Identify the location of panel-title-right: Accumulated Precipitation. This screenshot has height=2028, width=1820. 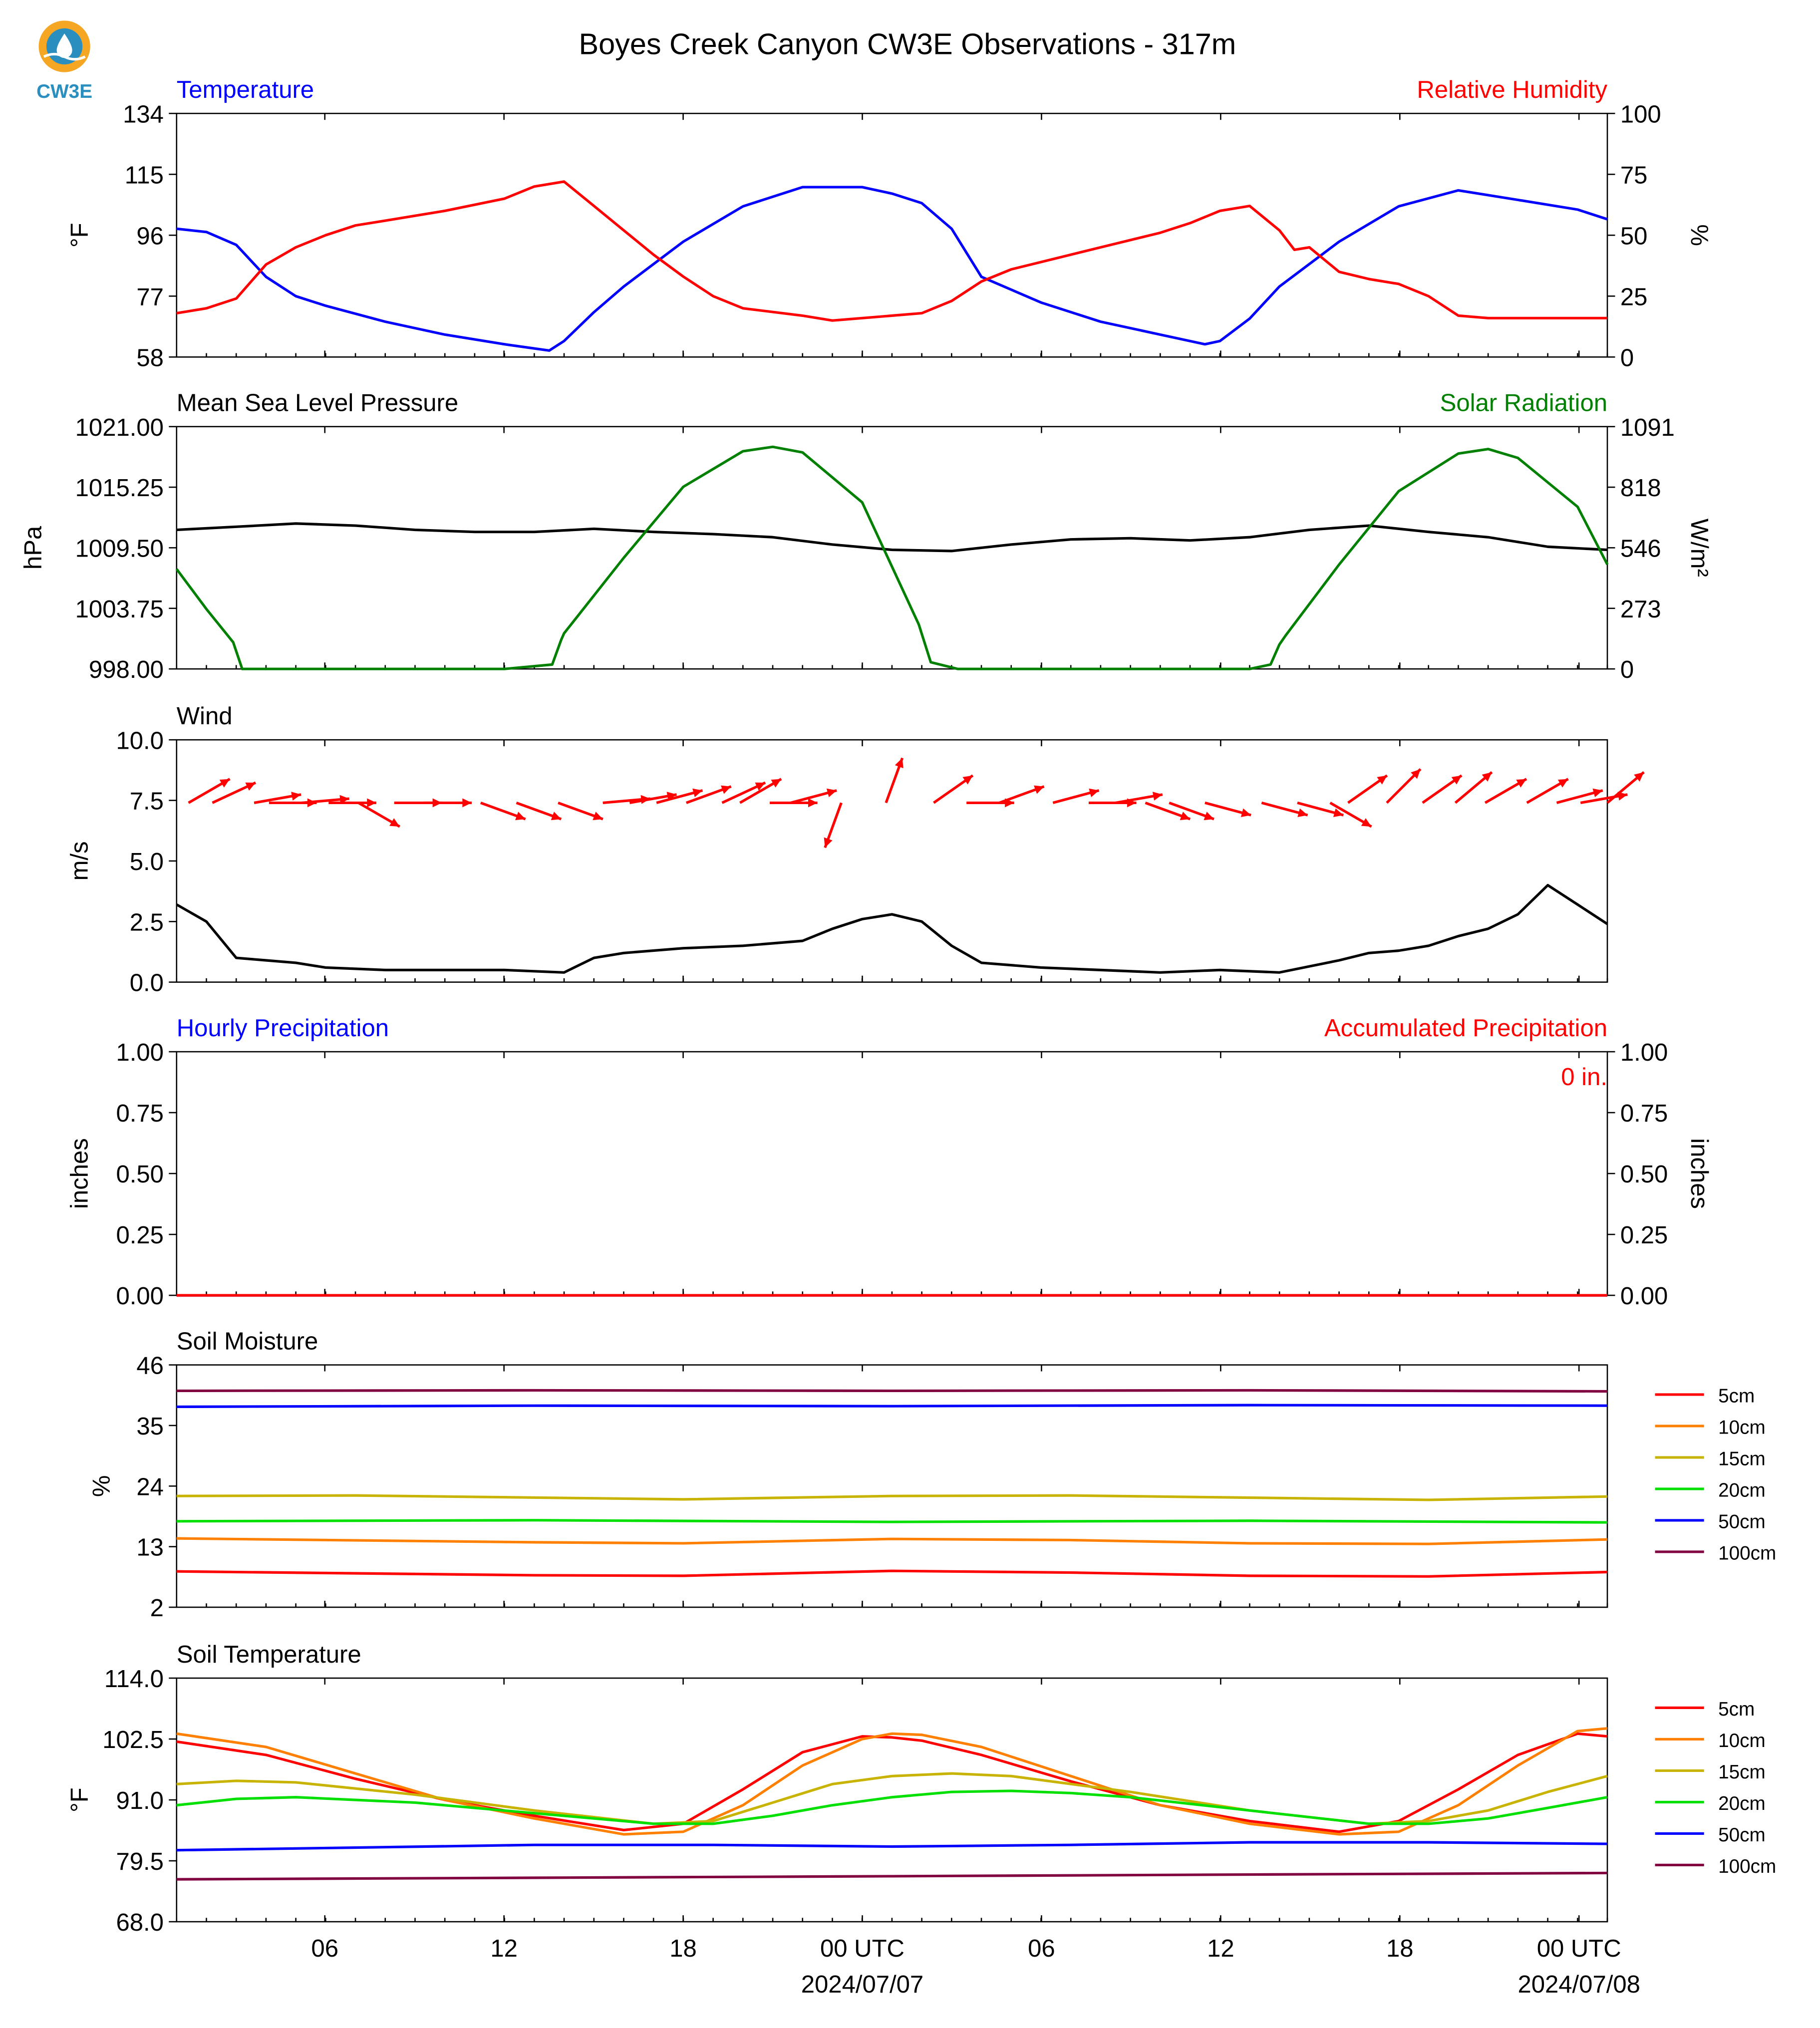
(1465, 1028).